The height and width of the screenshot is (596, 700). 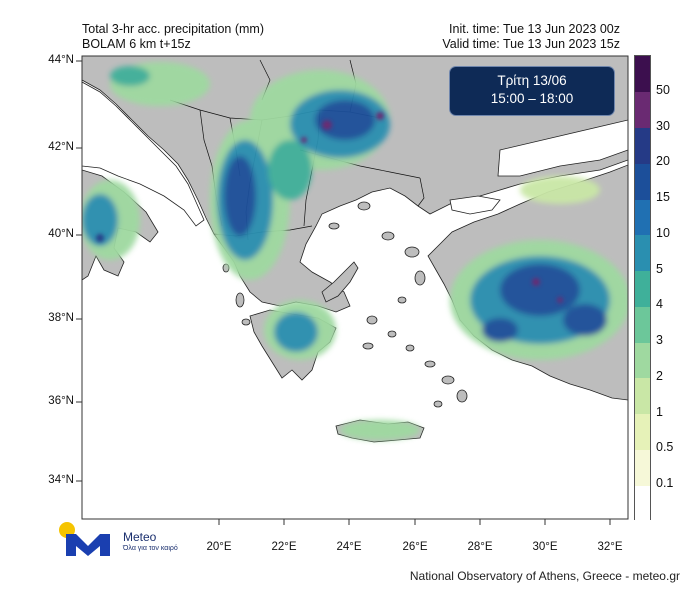 What do you see at coordinates (140, 537) in the screenshot?
I see `logo-name: Meteo` at bounding box center [140, 537].